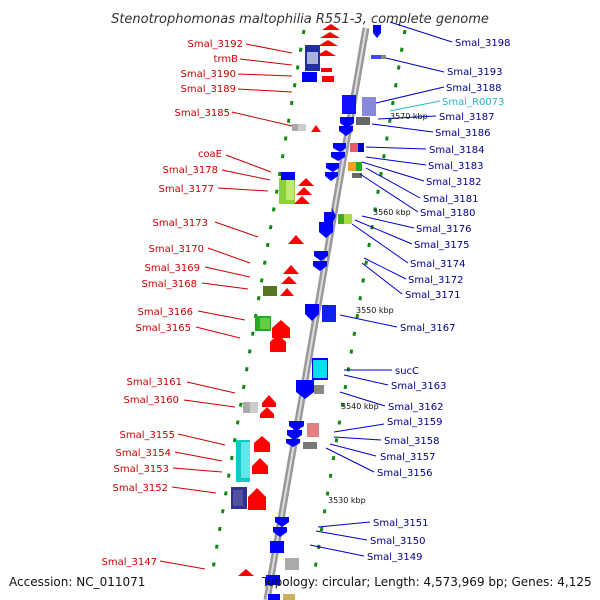  What do you see at coordinates (455, 166) in the screenshot?
I see `gene-label: Smal_3183` at bounding box center [455, 166].